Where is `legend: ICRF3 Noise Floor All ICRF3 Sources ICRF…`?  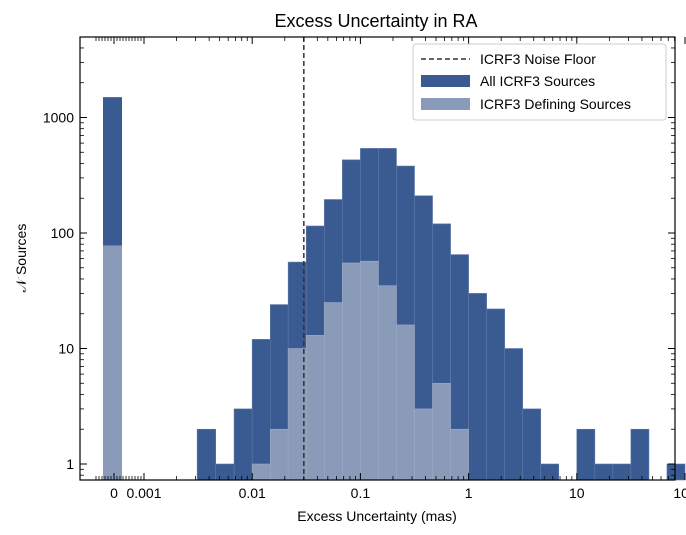
legend: ICRF3 Noise Floor All ICRF3 Sources ICRF… is located at coordinates (539, 82).